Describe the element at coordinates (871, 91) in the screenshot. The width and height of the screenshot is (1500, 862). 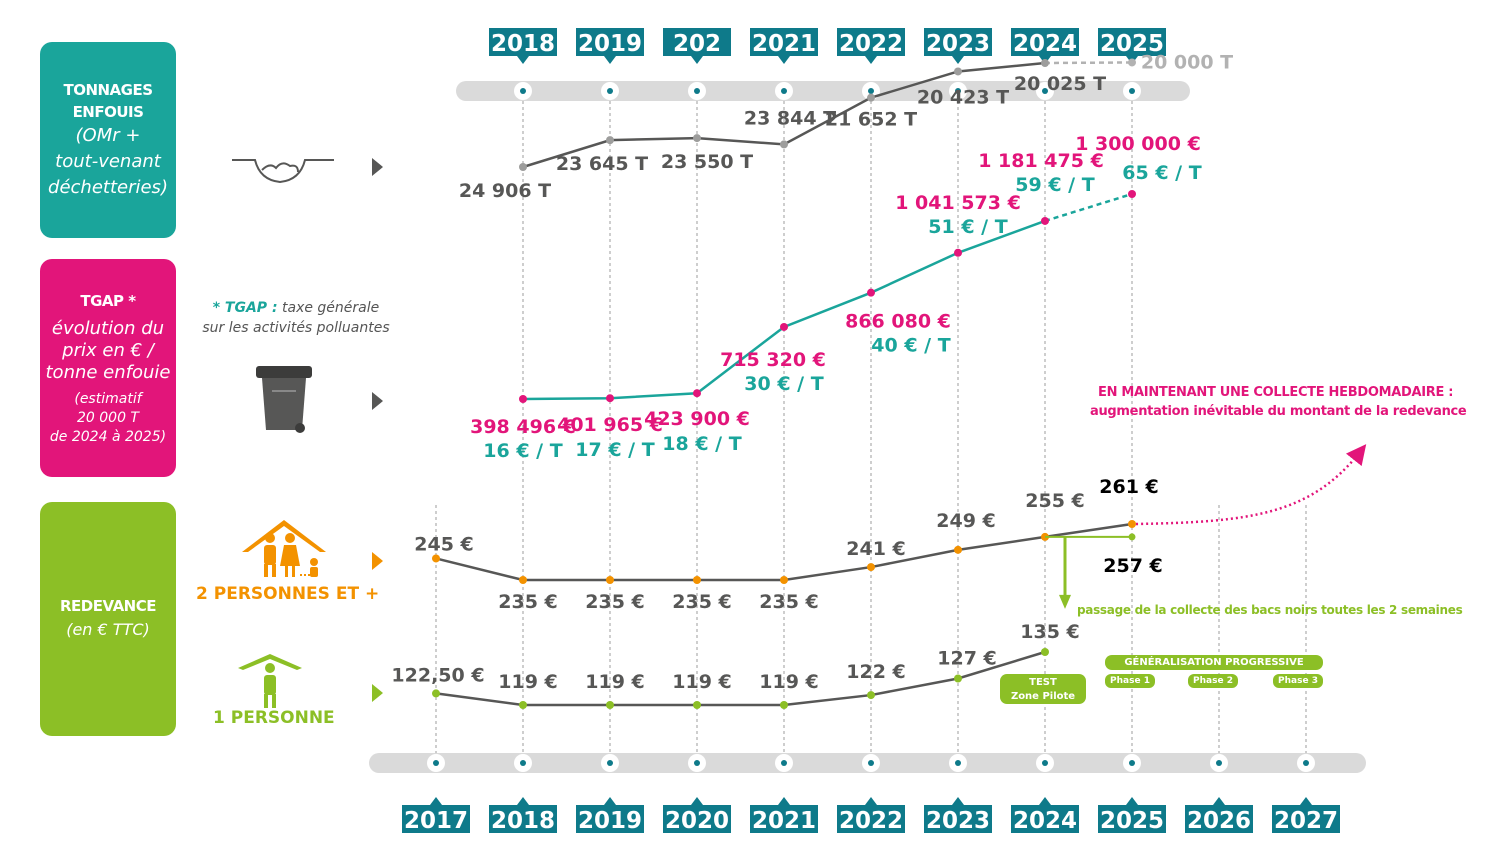
I see `top-timeline-dot-2022` at that location.